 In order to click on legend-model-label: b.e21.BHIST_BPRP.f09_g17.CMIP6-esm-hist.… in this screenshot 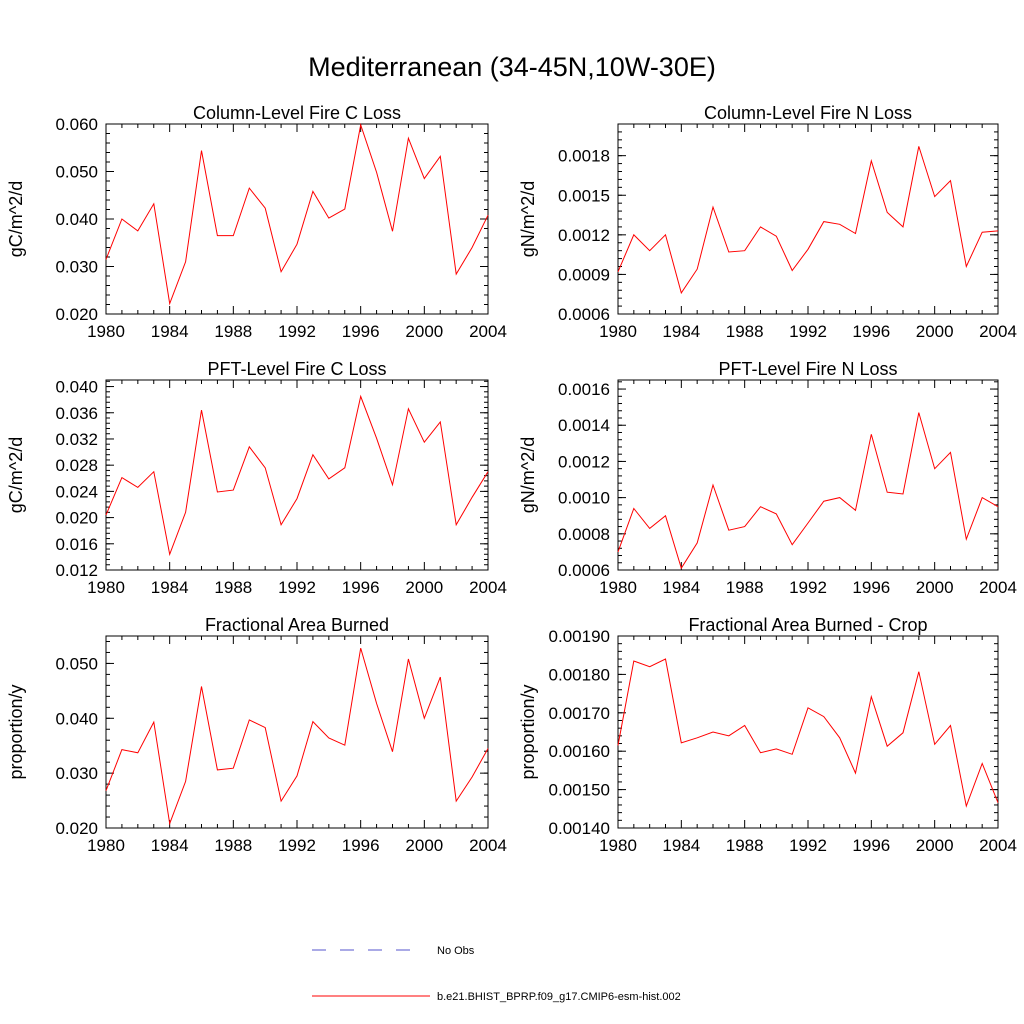, I will do `click(559, 997)`.